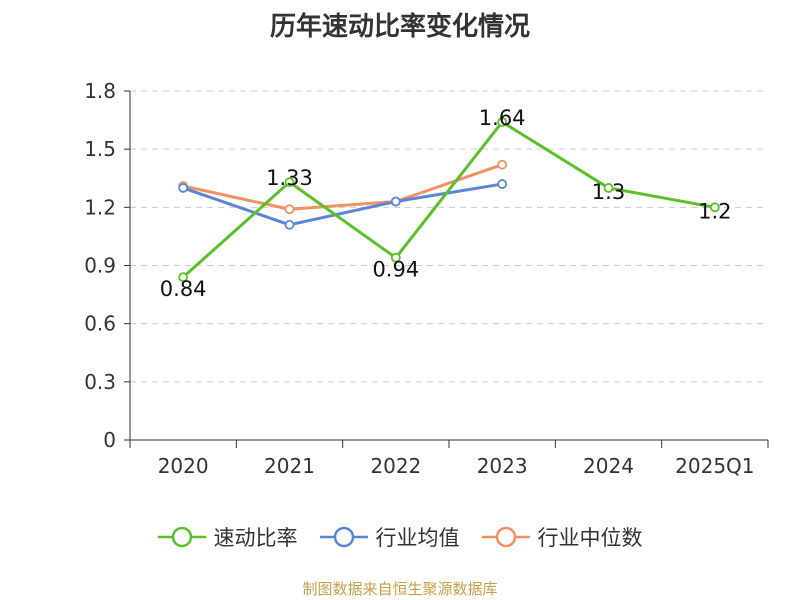  I want to click on x-tick-label: 2024, so click(608, 466).